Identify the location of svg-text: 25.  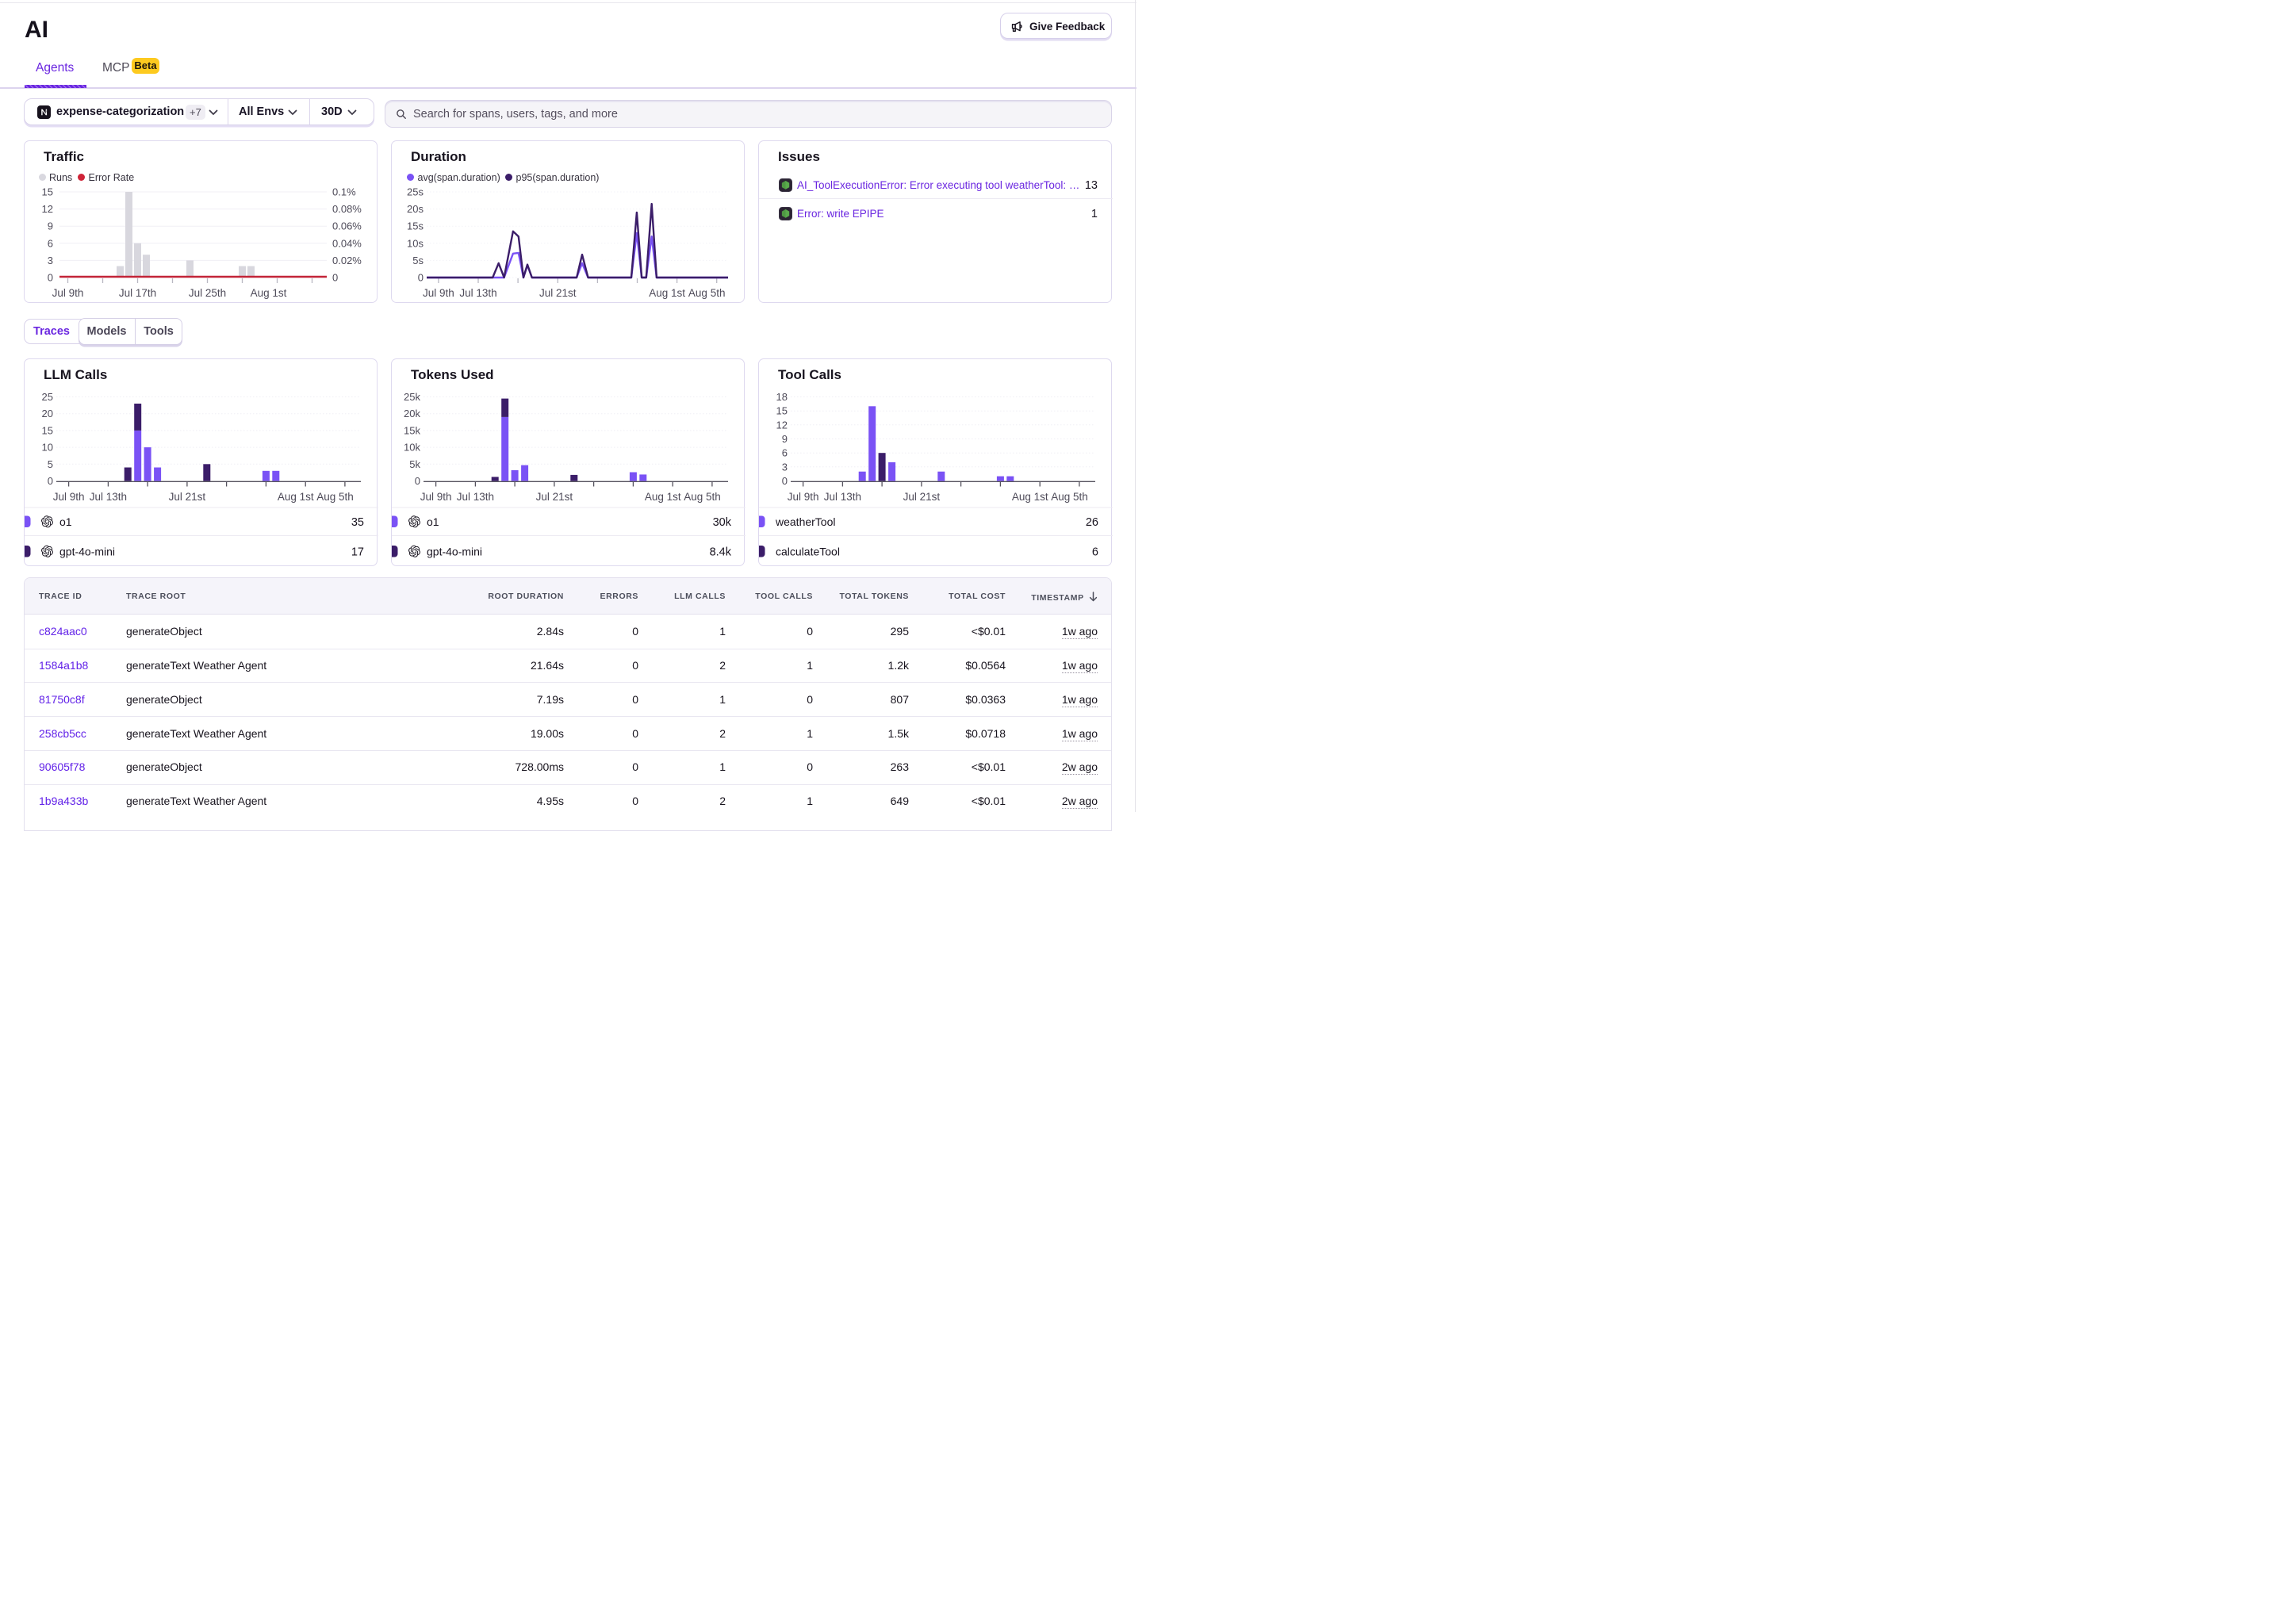
(47, 397).